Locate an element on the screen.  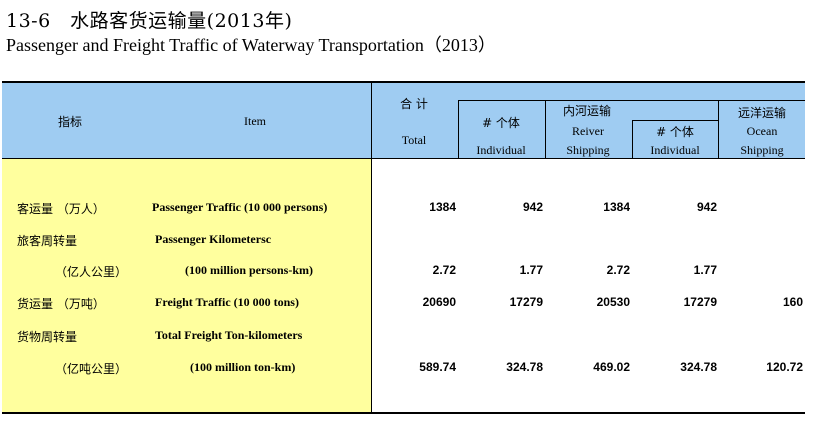
value-river: 20530 is located at coordinates (613, 302).